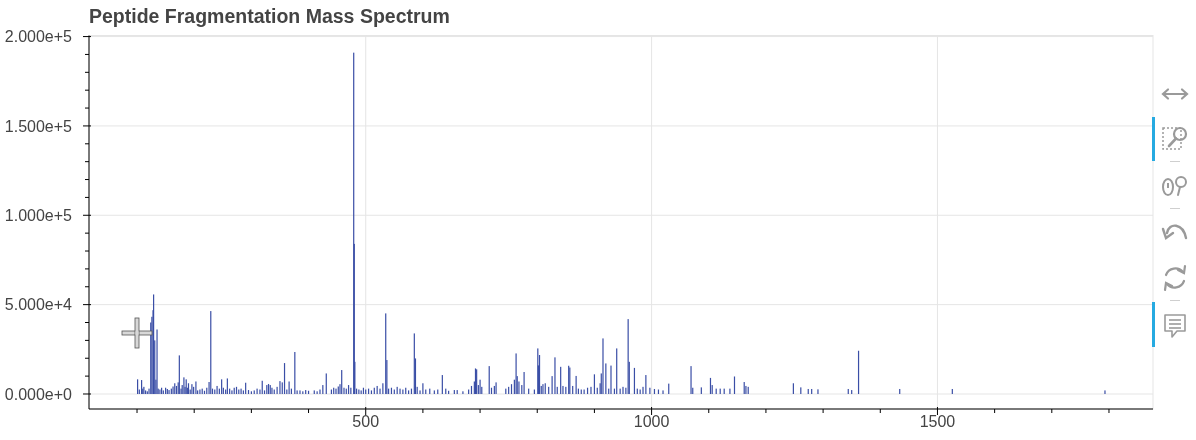  What do you see at coordinates (38, 305) in the screenshot?
I see `y-tick-label: 5.000e+4` at bounding box center [38, 305].